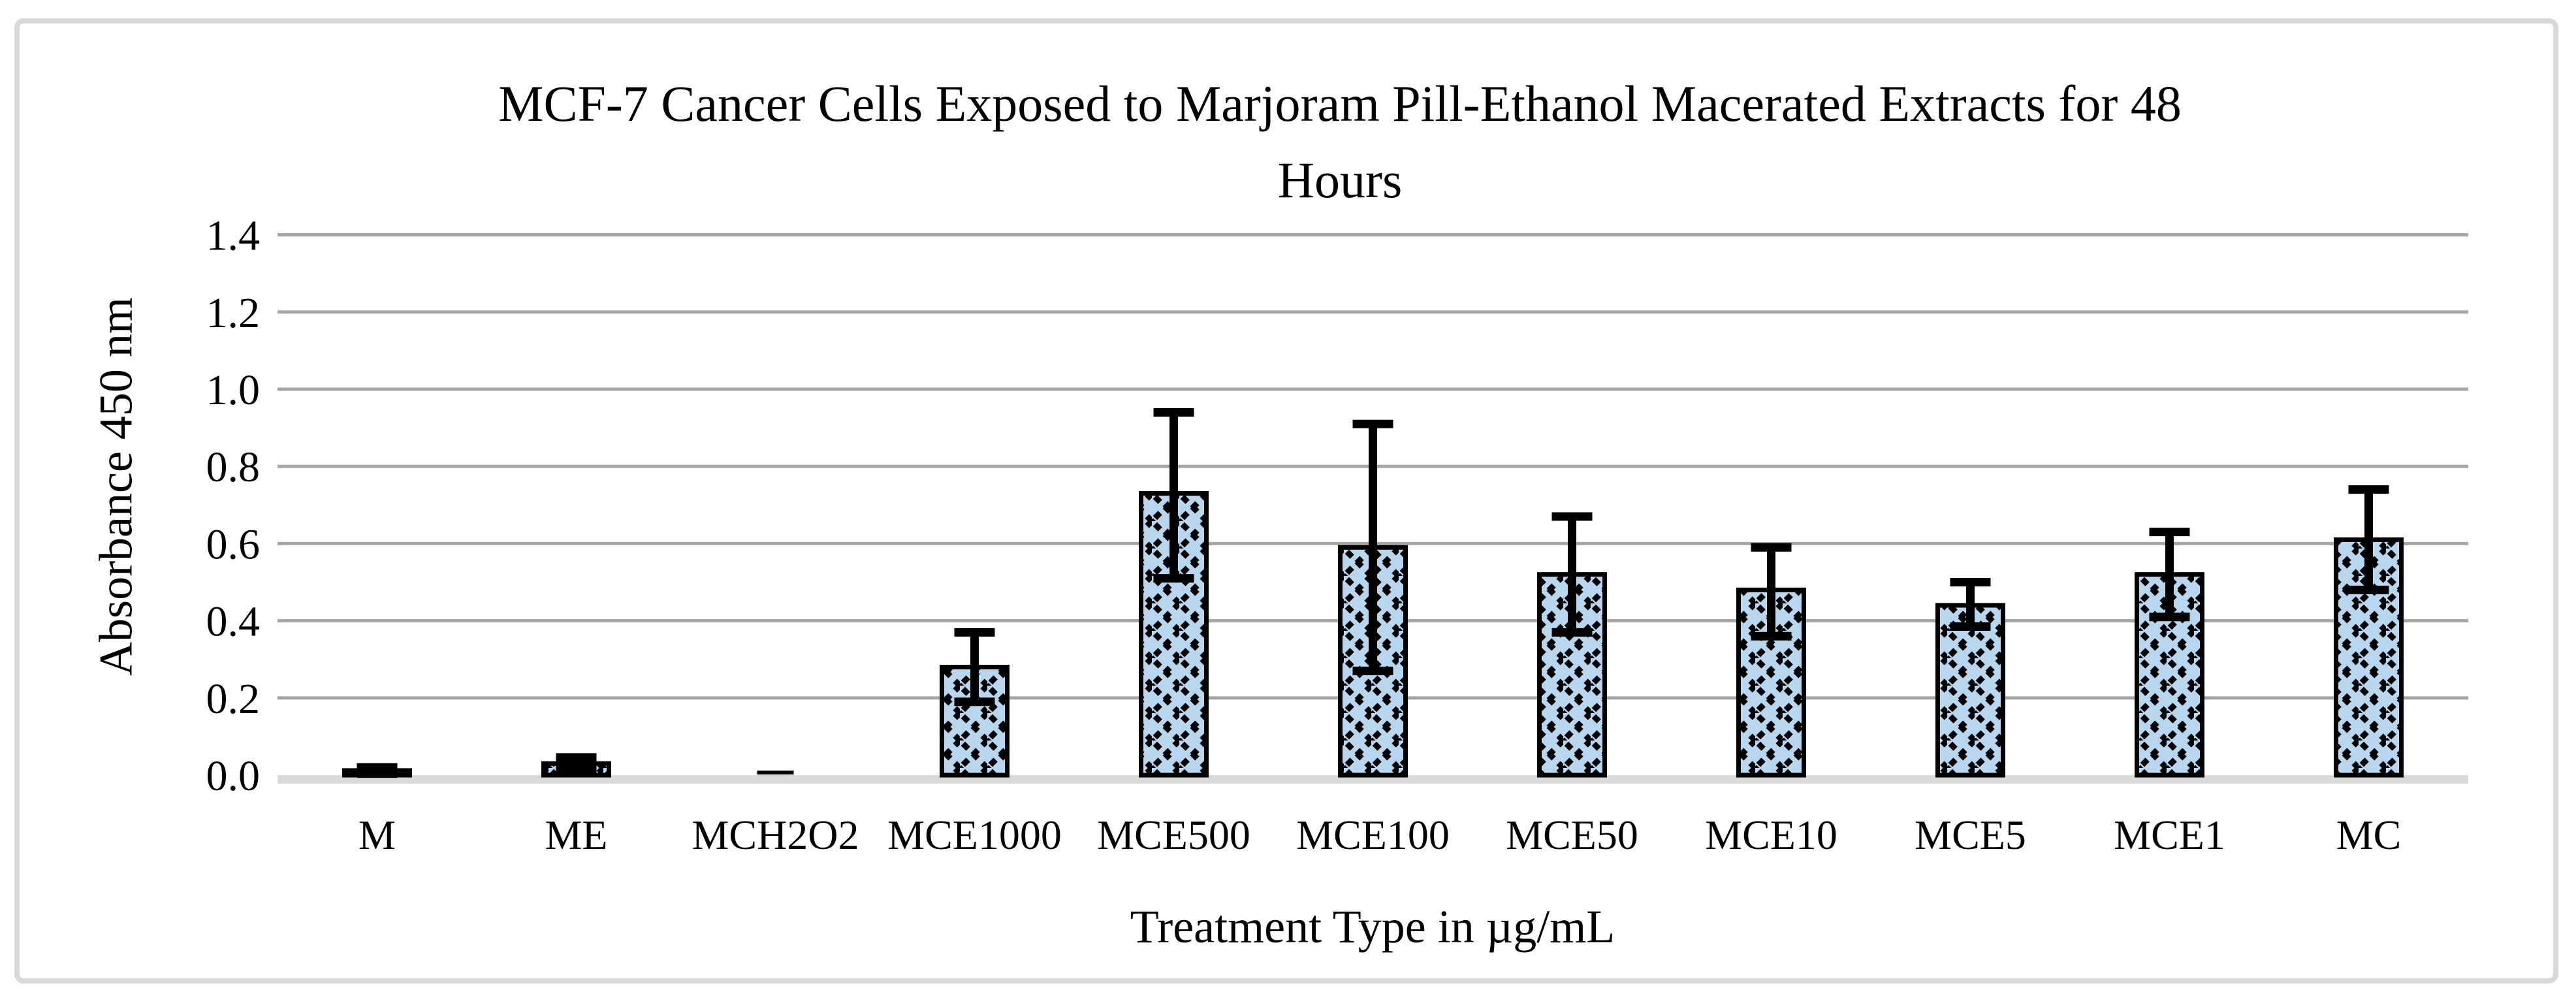  What do you see at coordinates (1771, 835) in the screenshot?
I see `x-tick-label: MCE10` at bounding box center [1771, 835].